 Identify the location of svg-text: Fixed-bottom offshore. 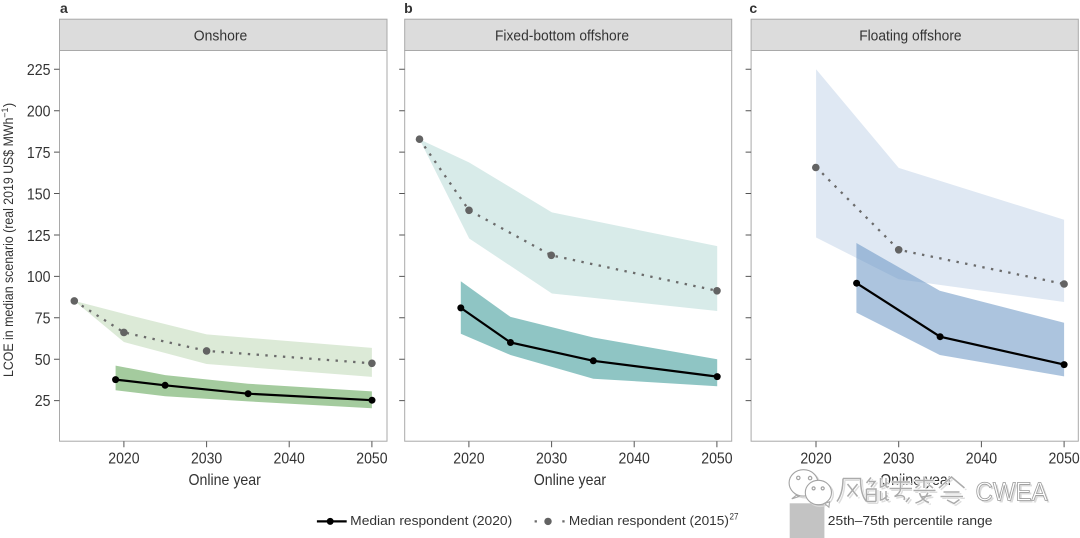
(562, 36).